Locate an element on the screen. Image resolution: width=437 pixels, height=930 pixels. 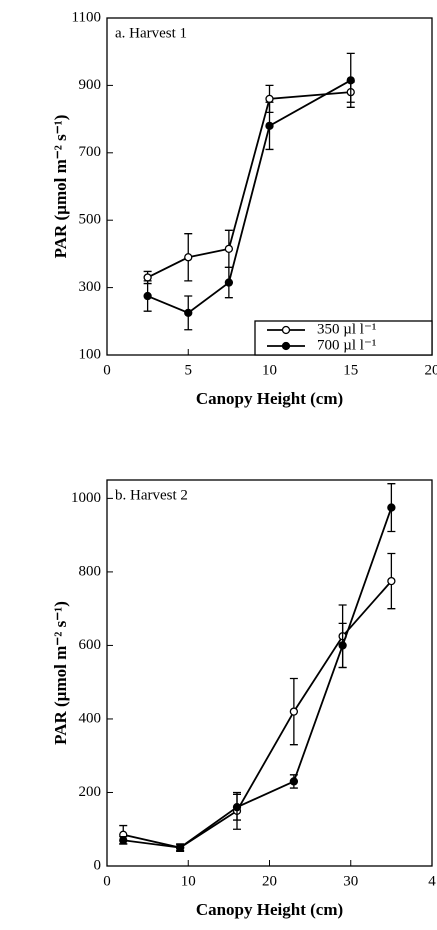
x-tick-label: 30 is located at coordinates (350, 881).